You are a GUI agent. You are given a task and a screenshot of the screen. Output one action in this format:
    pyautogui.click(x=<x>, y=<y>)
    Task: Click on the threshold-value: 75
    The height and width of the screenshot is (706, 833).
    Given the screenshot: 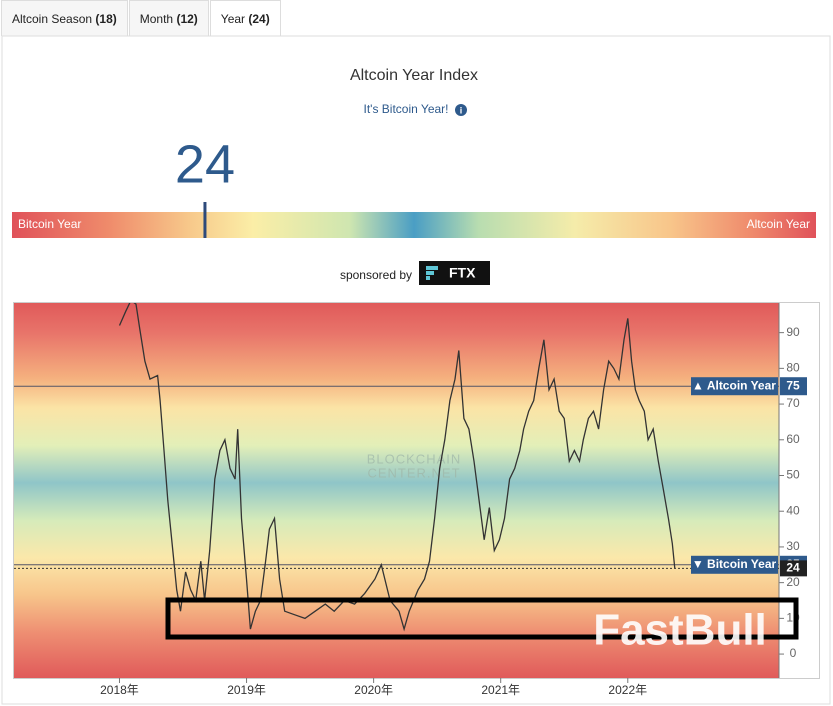 What is the action you would take?
    pyautogui.click(x=793, y=385)
    